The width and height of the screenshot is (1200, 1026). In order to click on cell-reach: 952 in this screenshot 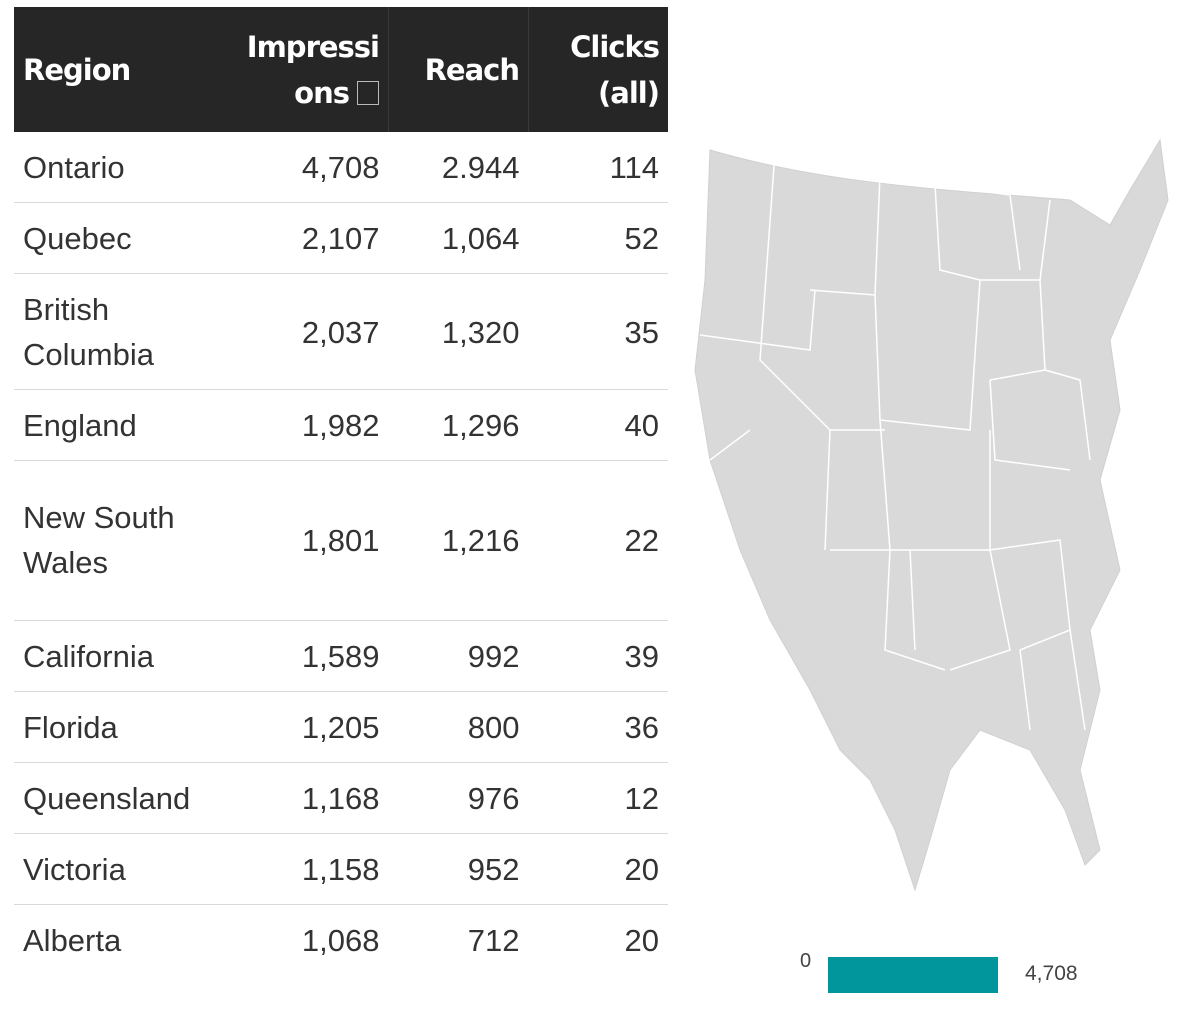, I will do `click(458, 869)`.